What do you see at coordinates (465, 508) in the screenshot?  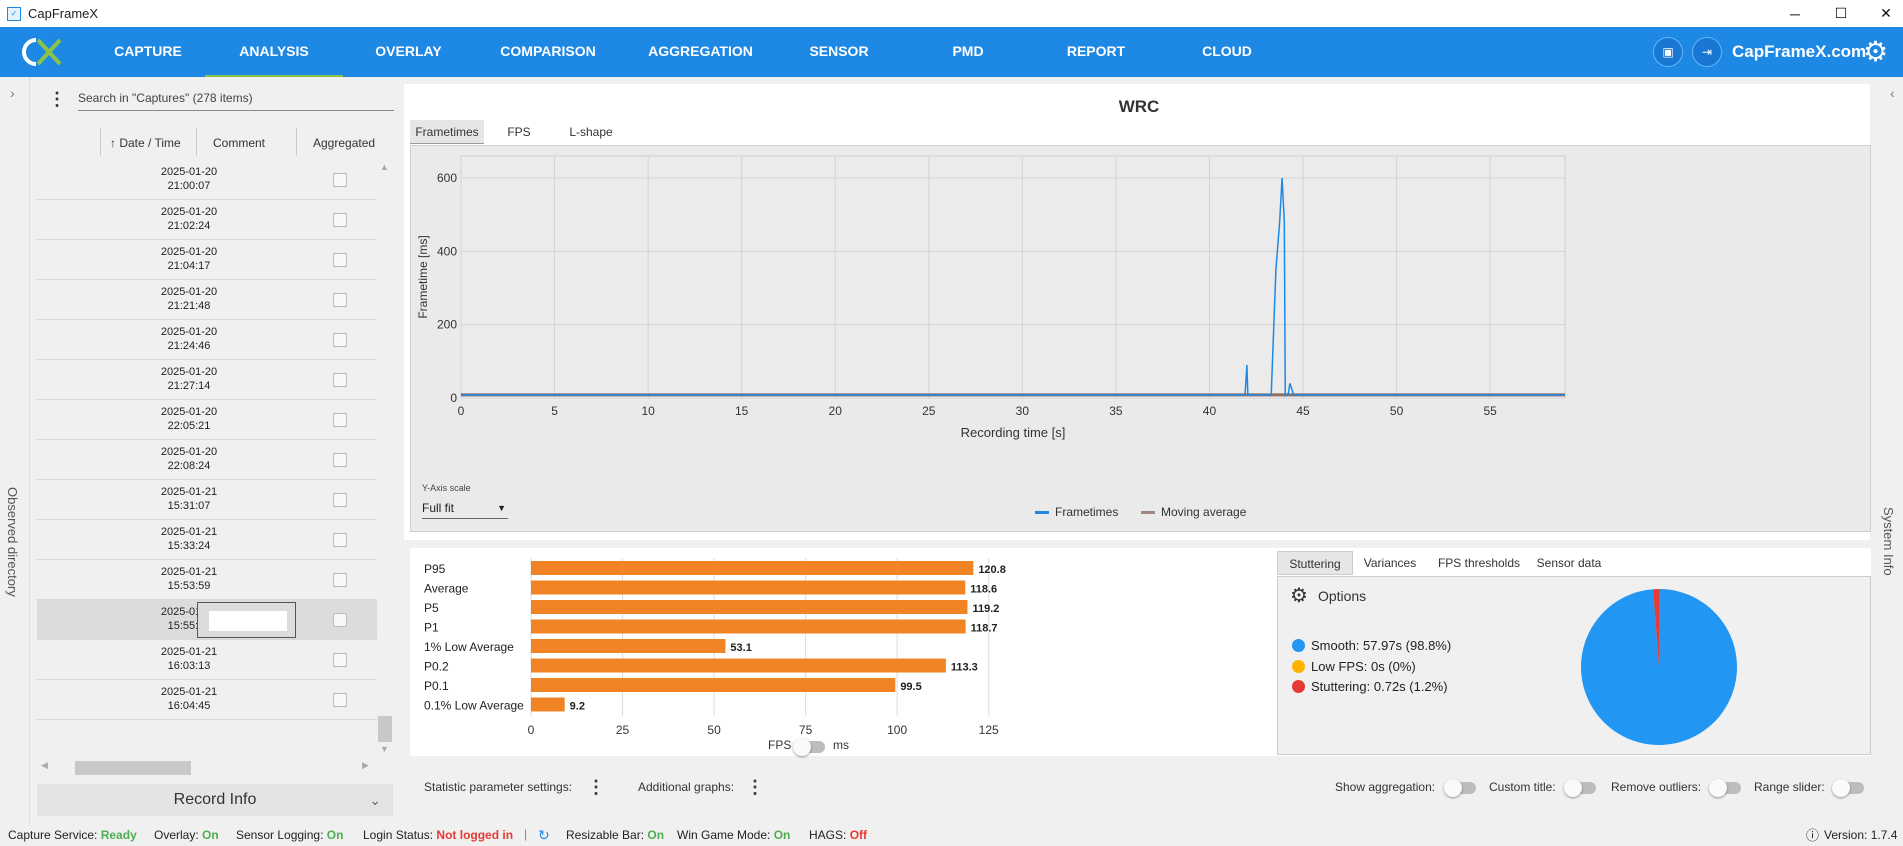 I see `y-axis-scale-dropdown: Full fit ▼` at bounding box center [465, 508].